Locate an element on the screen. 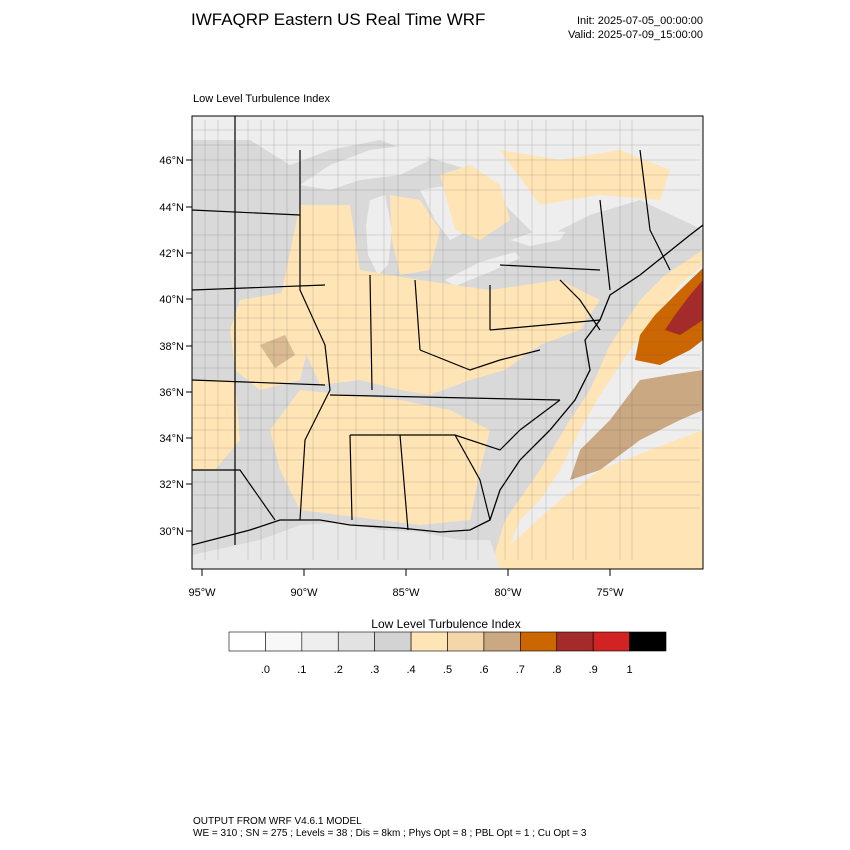 The width and height of the screenshot is (850, 850). west-low-region is located at coordinates (270, 340).